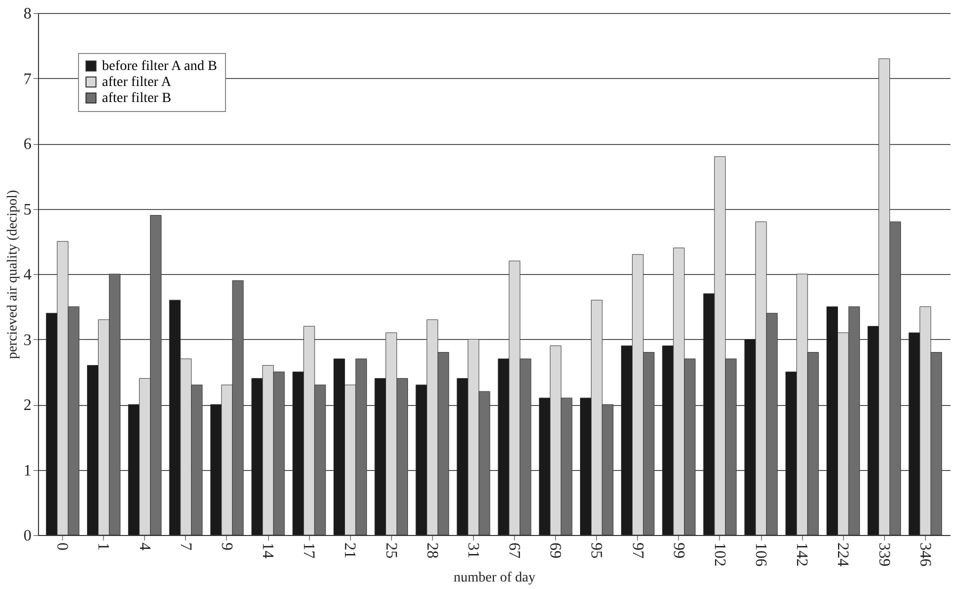 This screenshot has height=589, width=955. I want to click on x-tick-label: 102, so click(719, 554).